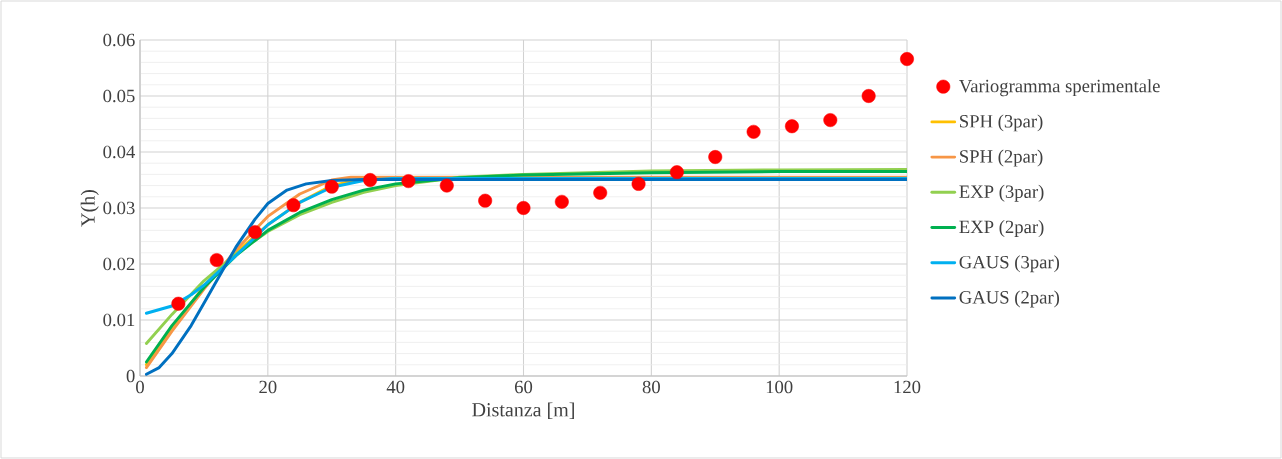 The height and width of the screenshot is (459, 1282). Describe the element at coordinates (779, 387) in the screenshot. I see `x-tick-label: 100` at that location.